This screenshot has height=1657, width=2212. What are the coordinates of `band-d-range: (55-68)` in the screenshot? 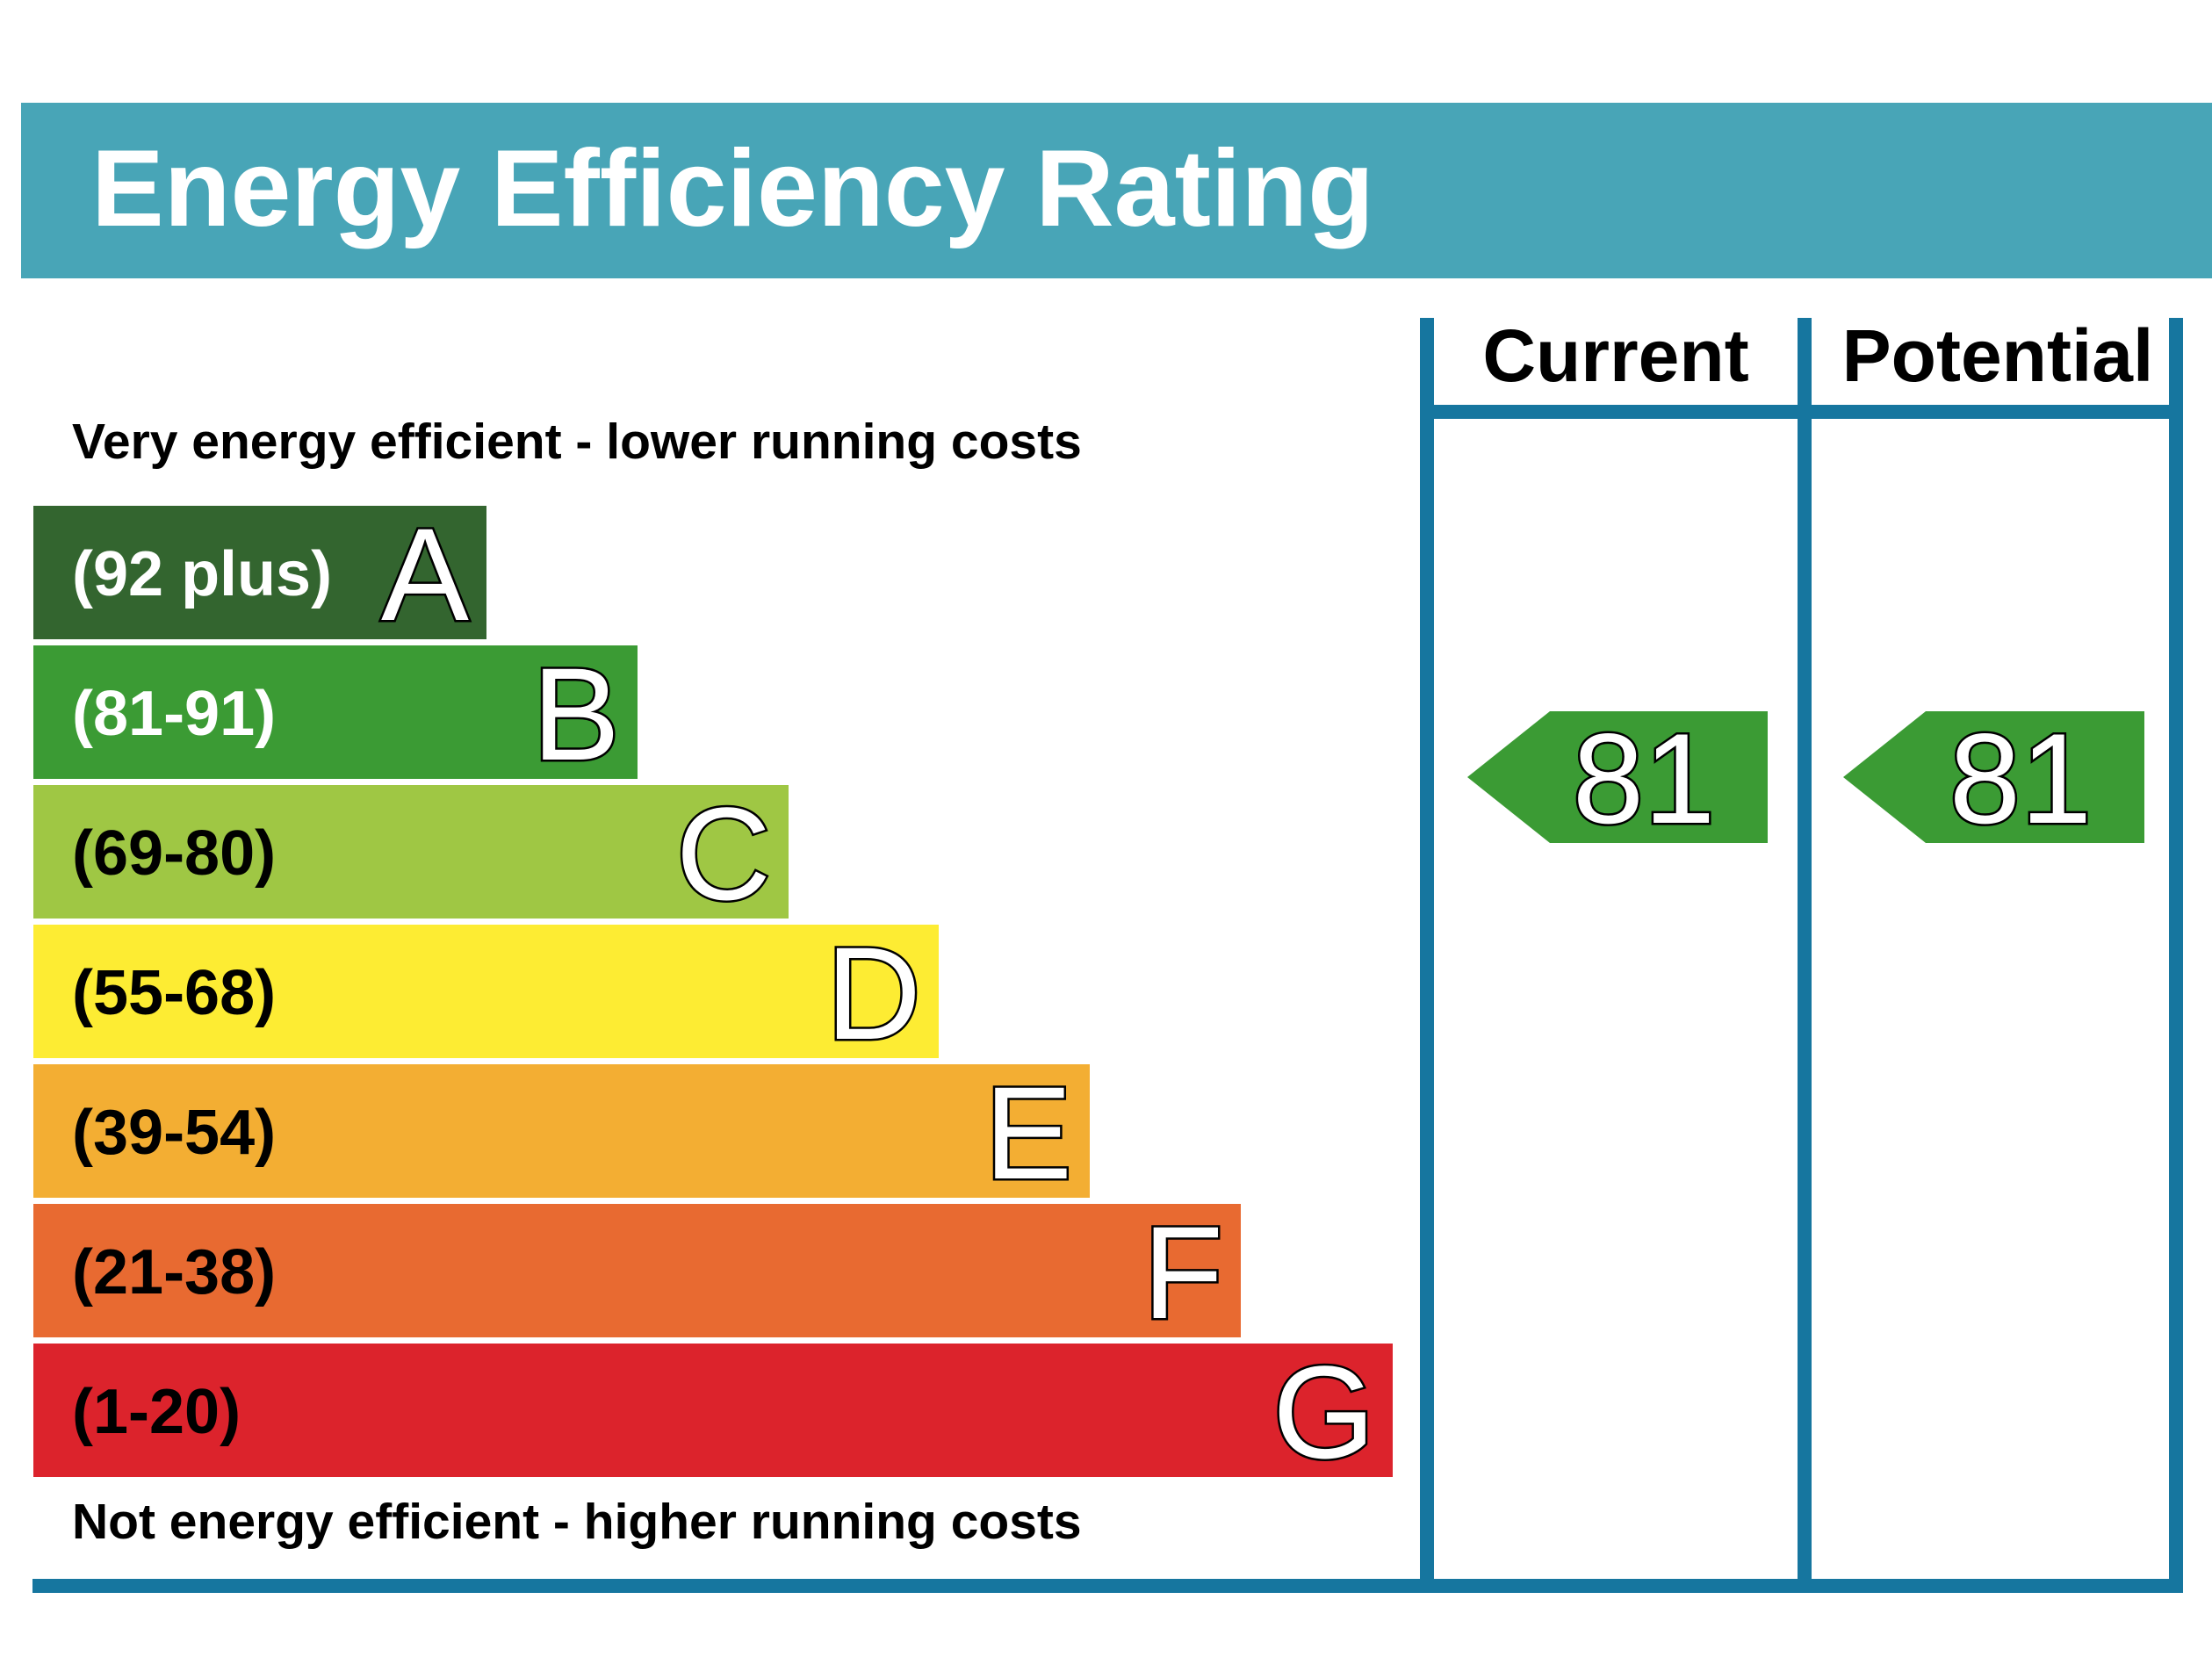 It's located at (174, 993).